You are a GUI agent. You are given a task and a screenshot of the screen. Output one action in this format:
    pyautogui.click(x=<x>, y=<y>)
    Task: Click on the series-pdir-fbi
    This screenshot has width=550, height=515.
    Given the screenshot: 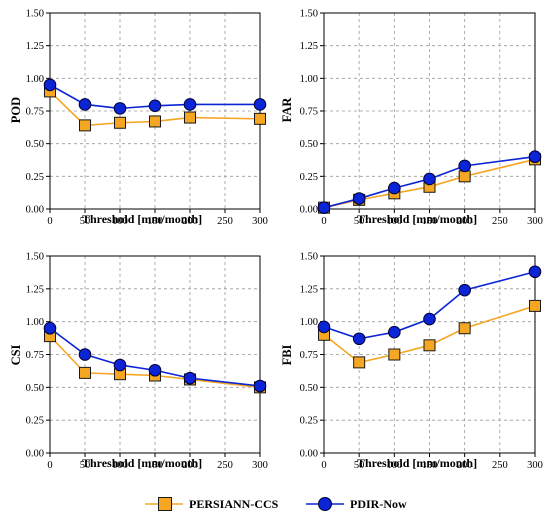 What is the action you would take?
    pyautogui.click(x=429, y=305)
    